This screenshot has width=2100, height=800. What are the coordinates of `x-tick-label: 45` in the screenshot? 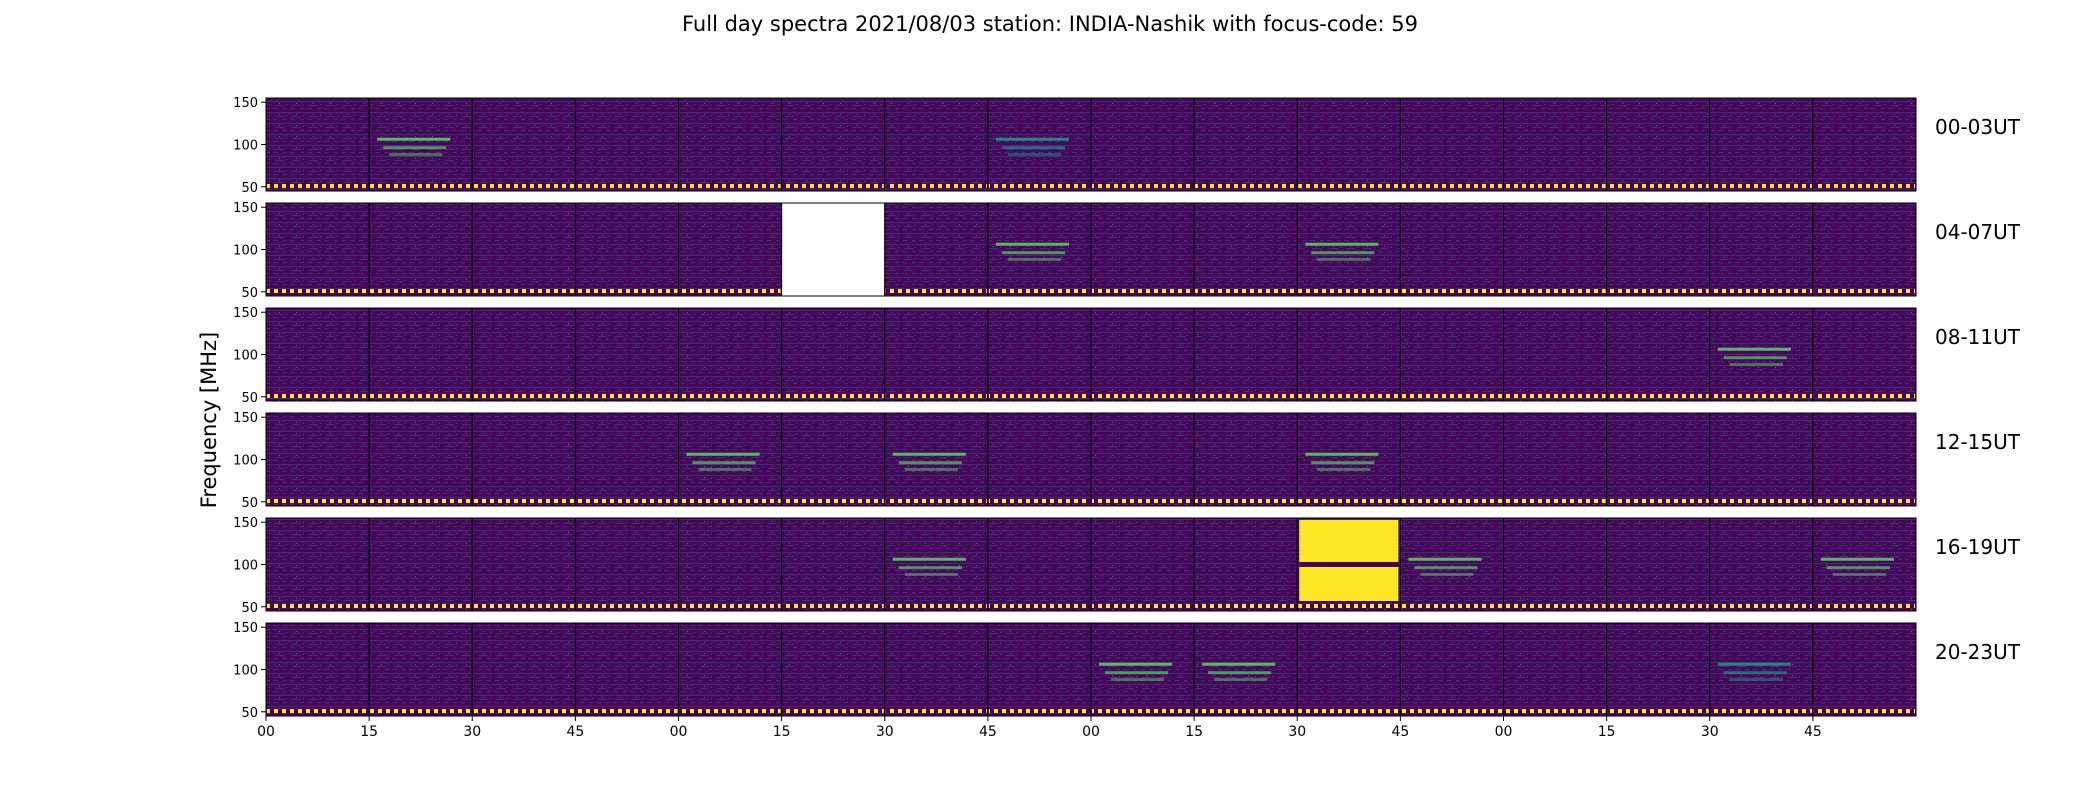 It's located at (988, 732).